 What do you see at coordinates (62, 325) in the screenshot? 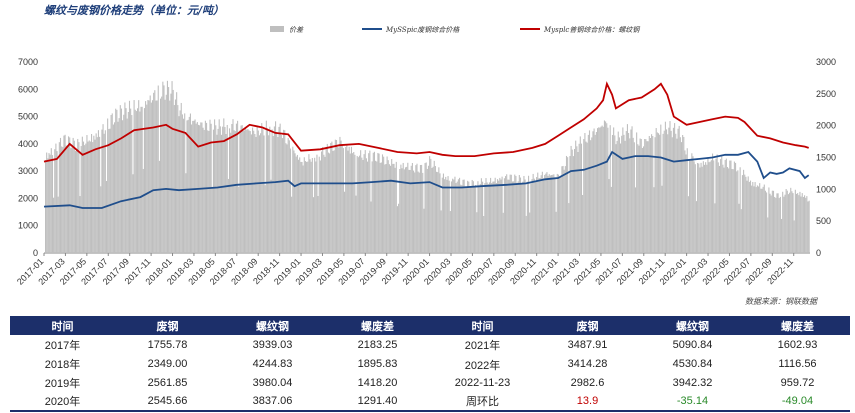
I see `header-time-left: 时间` at bounding box center [62, 325].